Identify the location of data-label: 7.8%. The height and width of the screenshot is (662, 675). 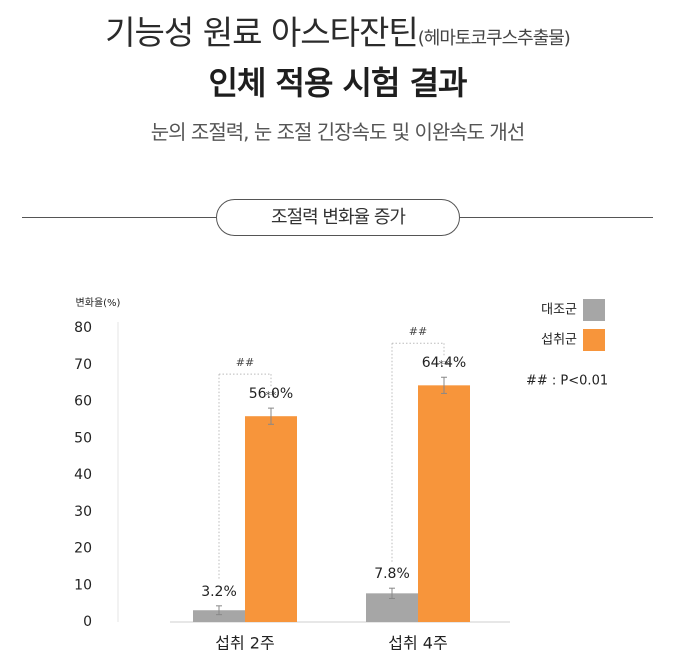
(392, 574).